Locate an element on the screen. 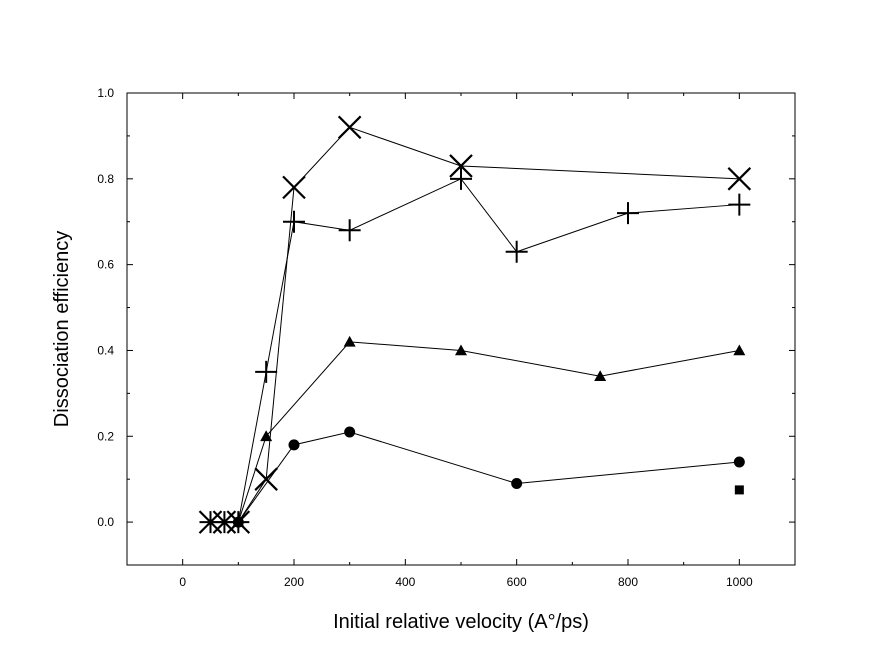  x-tick-label: 800 is located at coordinates (628, 582).